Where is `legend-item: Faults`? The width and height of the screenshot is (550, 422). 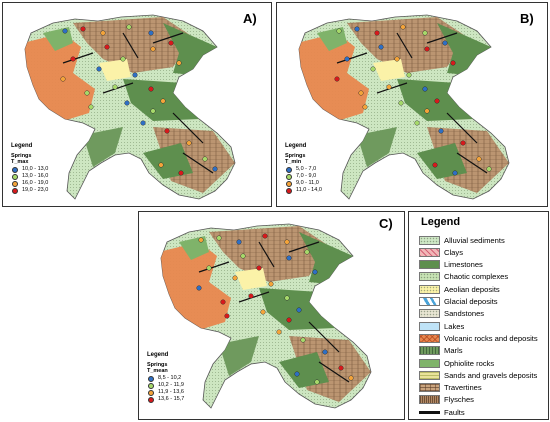
legend-item: Faults is located at coordinates (442, 412).